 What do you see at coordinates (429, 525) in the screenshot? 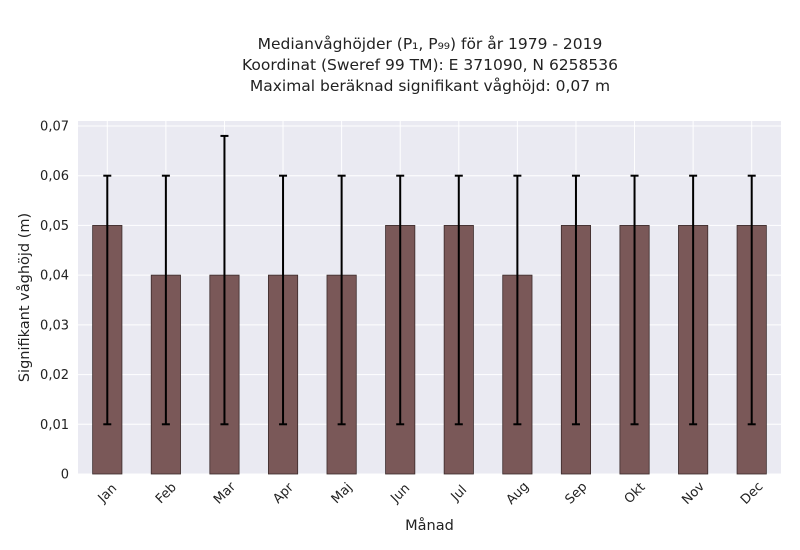
I see `x-axis-label: Månad` at bounding box center [429, 525].